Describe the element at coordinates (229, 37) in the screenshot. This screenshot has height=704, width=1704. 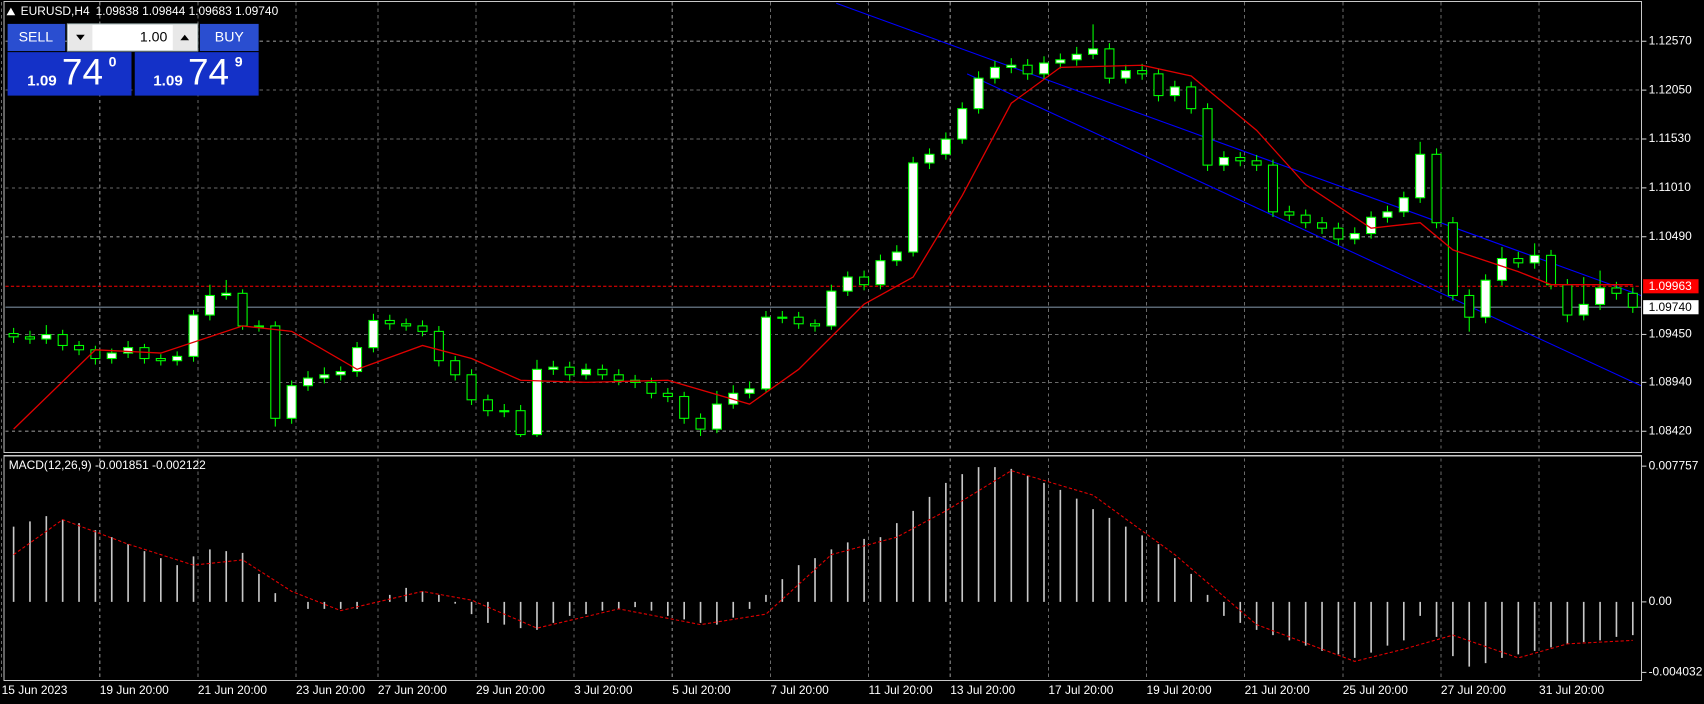
I see `buy-button` at that location.